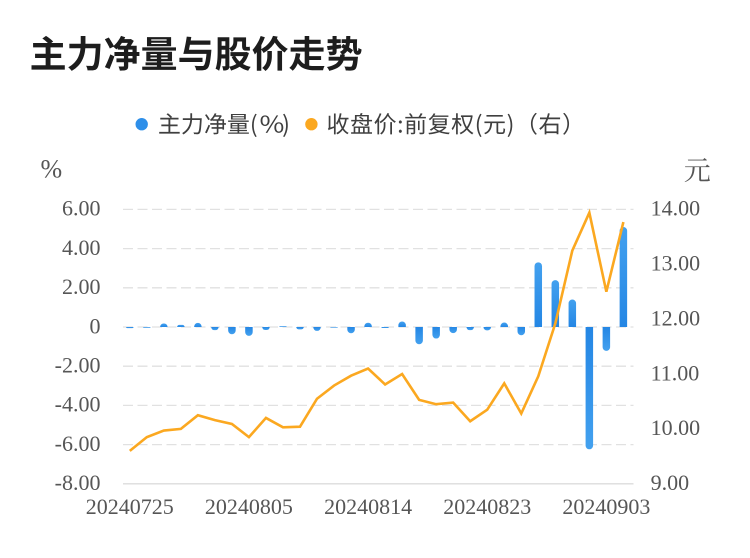 The height and width of the screenshot is (558, 750). Describe the element at coordinates (78, 404) in the screenshot. I see `svg-text: -4.00` at that location.